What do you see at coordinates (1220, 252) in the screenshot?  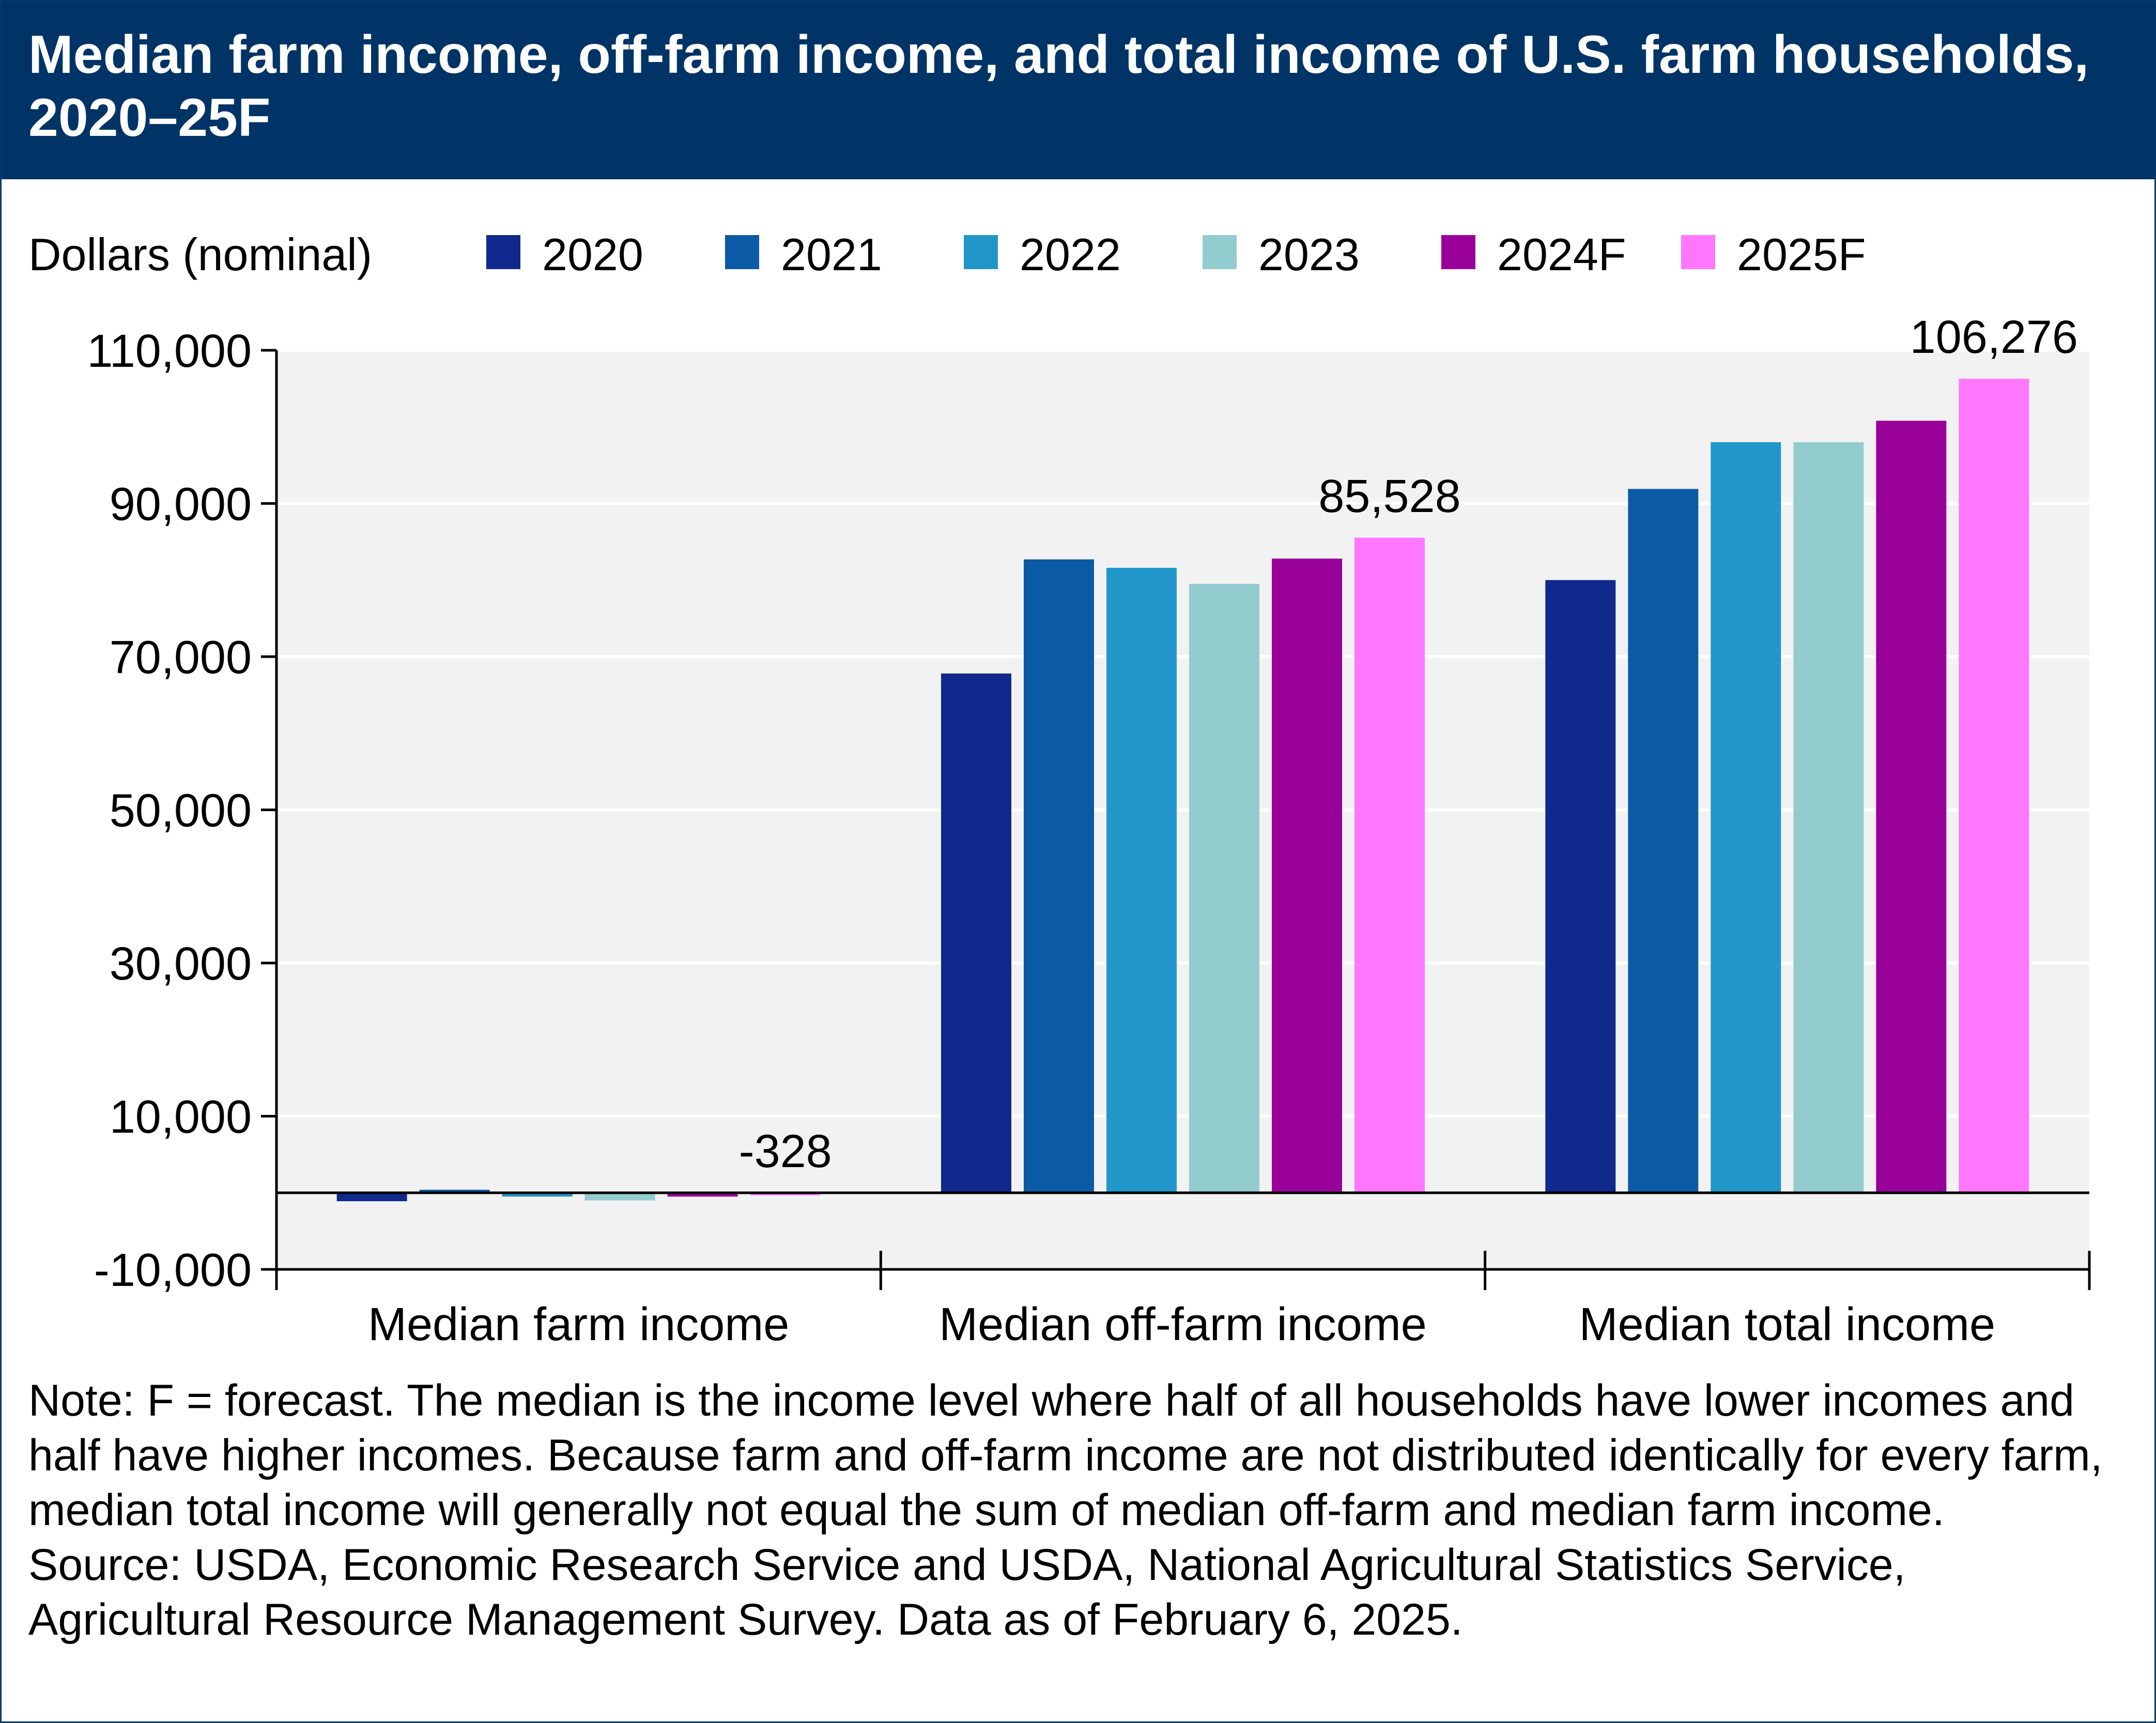 I see `legend-swatch-2023` at bounding box center [1220, 252].